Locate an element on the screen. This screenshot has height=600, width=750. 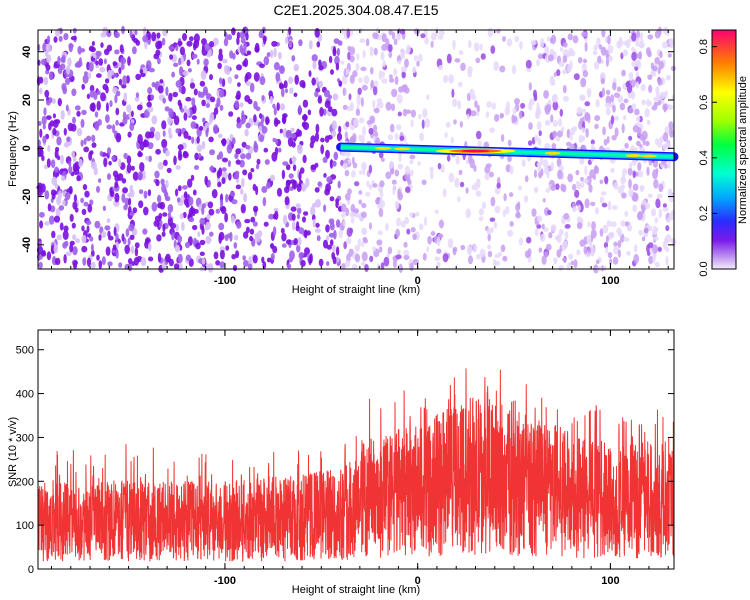
colorbar-gradient is located at coordinates (724, 149).